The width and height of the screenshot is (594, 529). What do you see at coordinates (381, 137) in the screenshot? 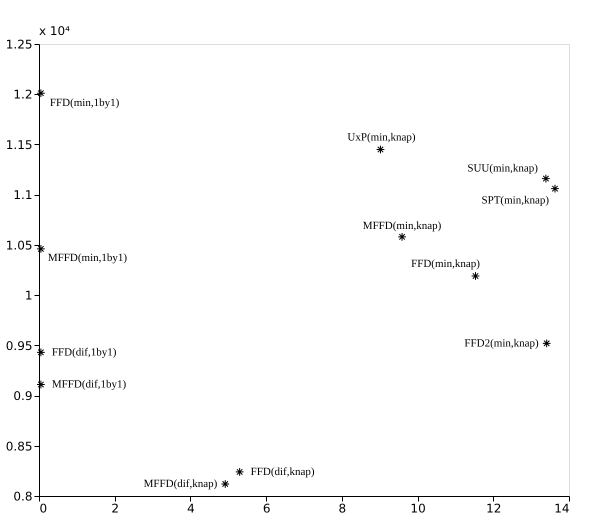
I see `annotation: UxP(min,knap)` at bounding box center [381, 137].